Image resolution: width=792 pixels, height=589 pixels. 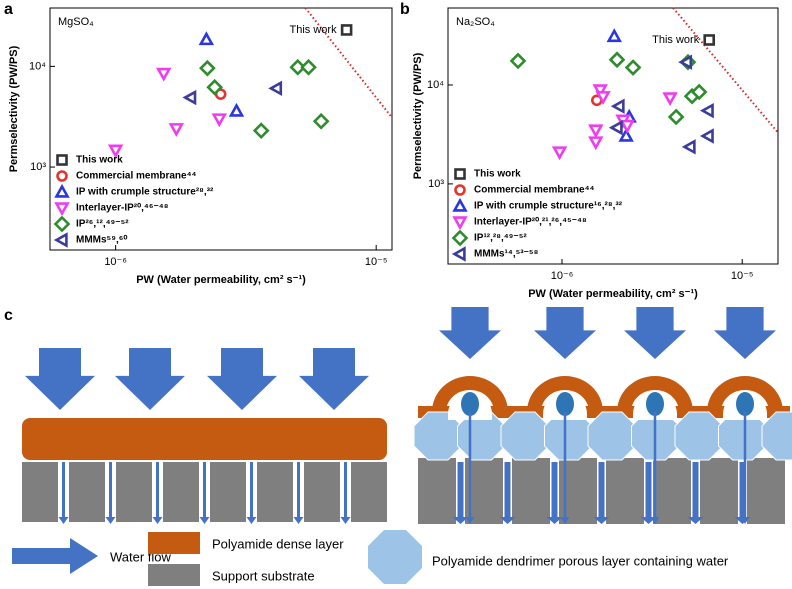 What do you see at coordinates (548, 206) in the screenshot?
I see `legend-label: IP with crumple structure¹⁶,²⁸,³²` at bounding box center [548, 206].